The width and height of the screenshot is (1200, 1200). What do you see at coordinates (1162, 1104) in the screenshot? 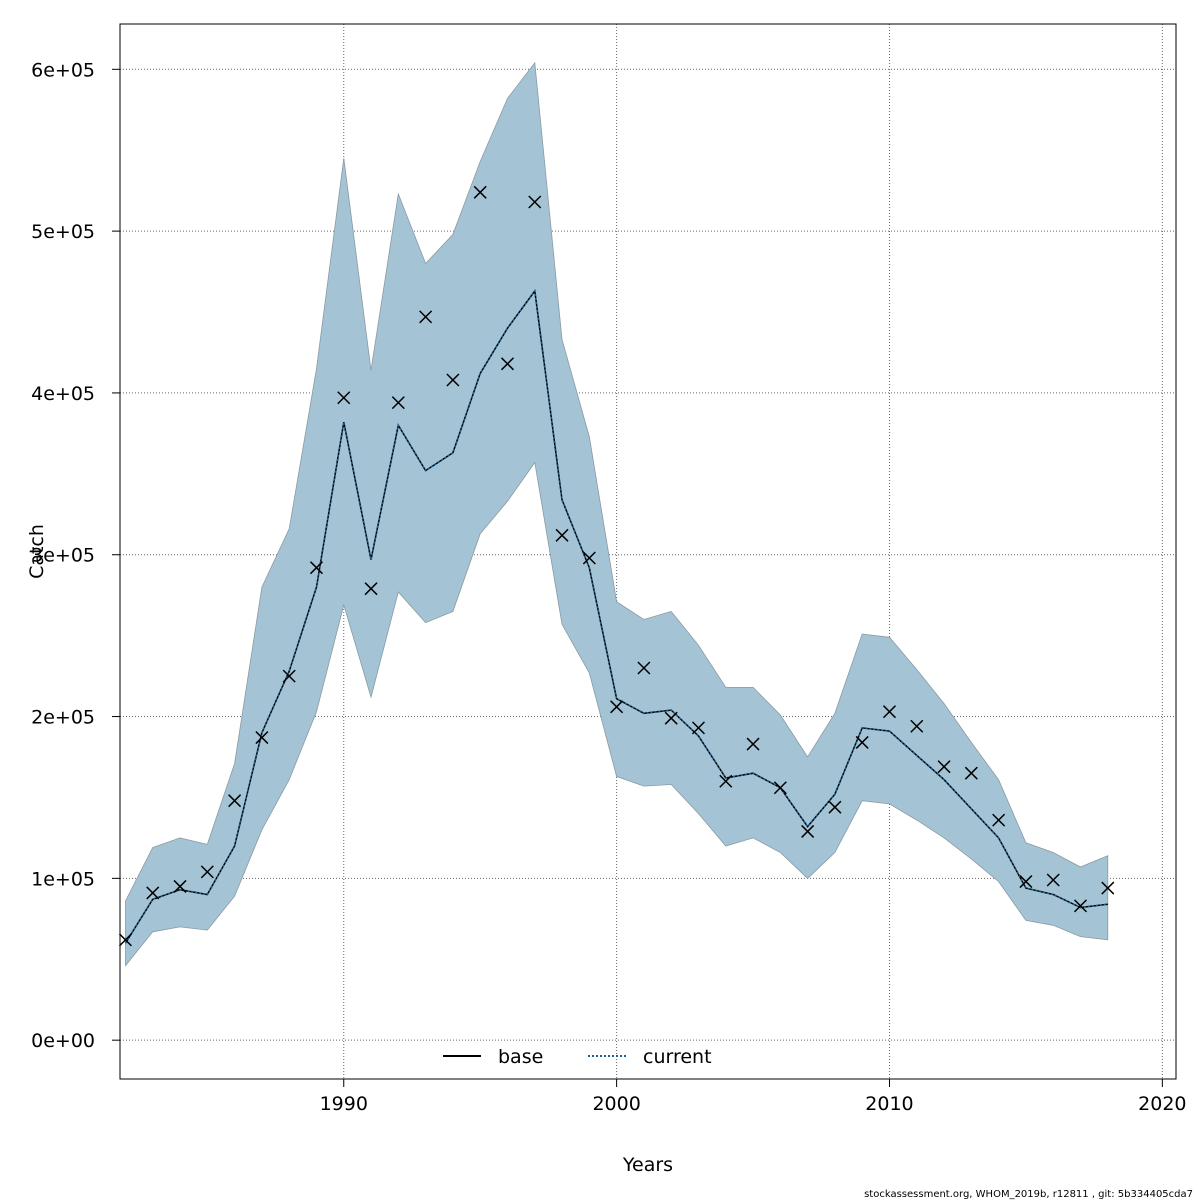
I see `x-tick-label: 2020` at bounding box center [1162, 1104].